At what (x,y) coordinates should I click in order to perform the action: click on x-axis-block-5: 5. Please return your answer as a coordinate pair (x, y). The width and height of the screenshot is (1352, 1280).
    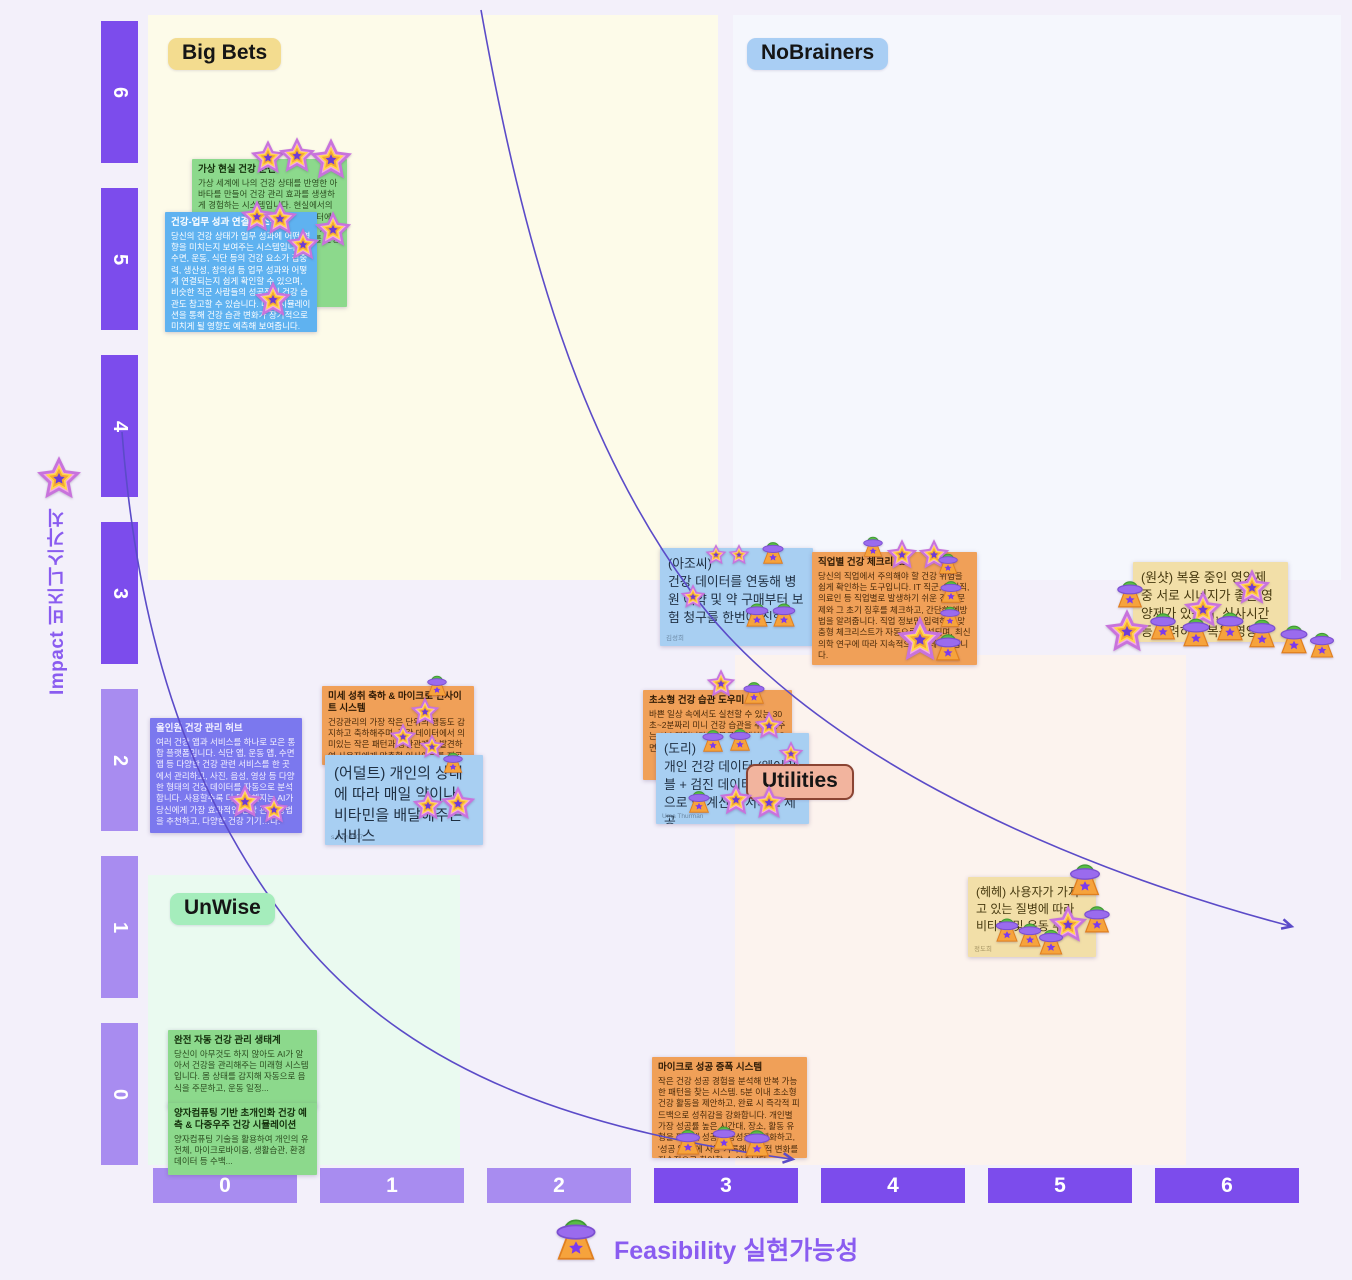
    Looking at the image, I should click on (1060, 1185).